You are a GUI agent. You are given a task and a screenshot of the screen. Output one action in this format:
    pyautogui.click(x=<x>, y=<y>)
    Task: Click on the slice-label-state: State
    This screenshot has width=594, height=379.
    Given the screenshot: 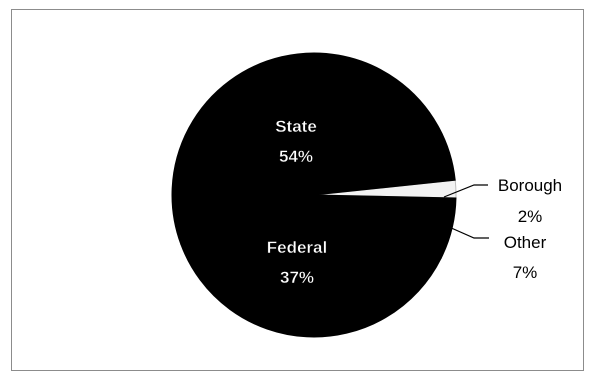 What is the action you would take?
    pyautogui.click(x=296, y=126)
    